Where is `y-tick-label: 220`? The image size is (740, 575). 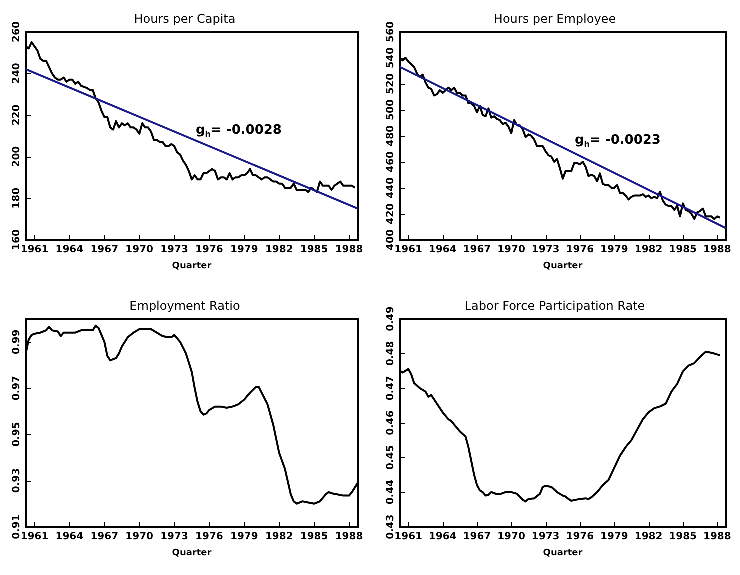 y-tick-label: 220 is located at coordinates (17, 115).